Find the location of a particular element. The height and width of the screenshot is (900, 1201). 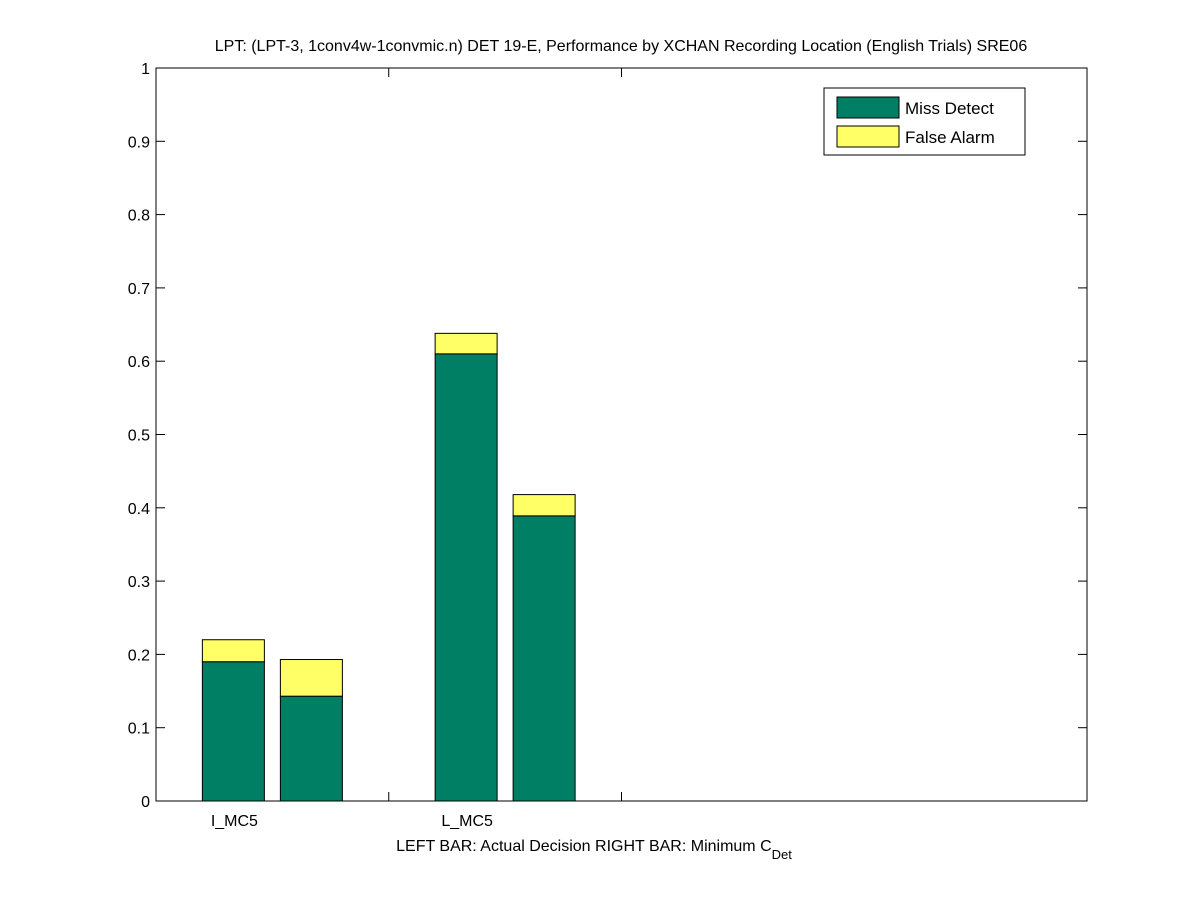

y-tick-label: 0.2 is located at coordinates (139, 655).